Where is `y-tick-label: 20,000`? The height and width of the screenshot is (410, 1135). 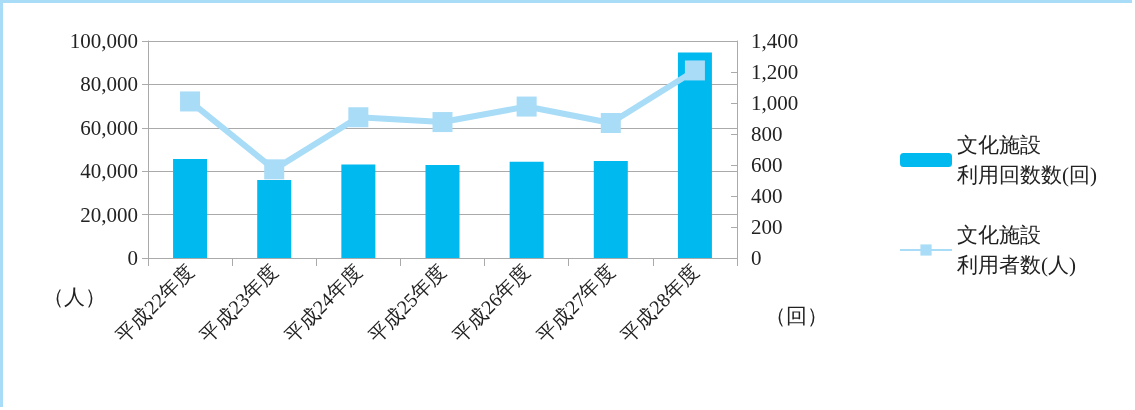
y-tick-label: 20,000 is located at coordinates (109, 214).